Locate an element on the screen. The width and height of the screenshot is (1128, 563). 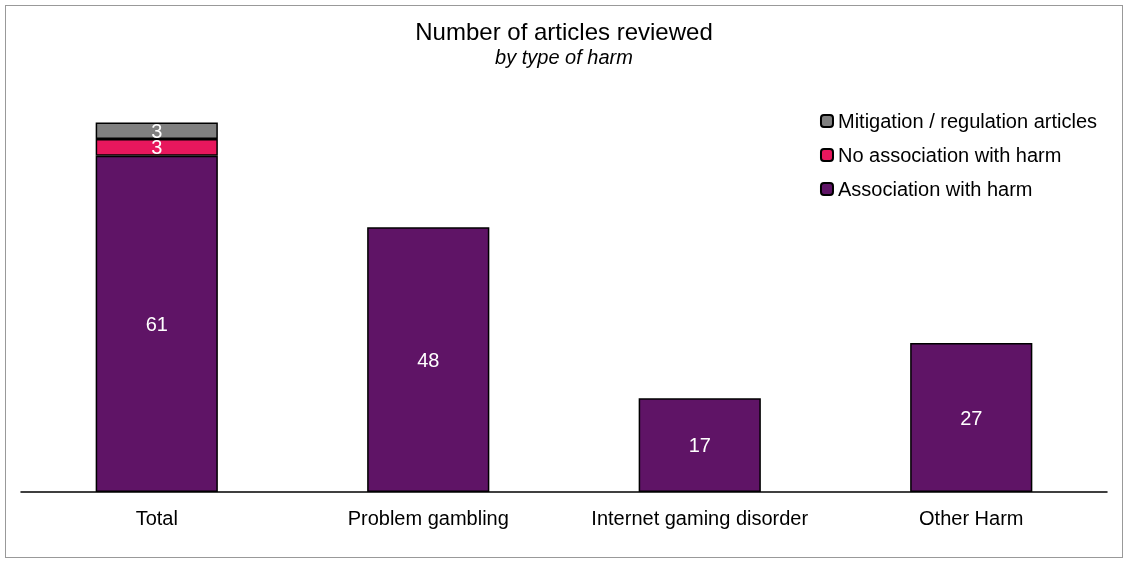
x-tick-label: Internet gaming disorder is located at coordinates (700, 518).